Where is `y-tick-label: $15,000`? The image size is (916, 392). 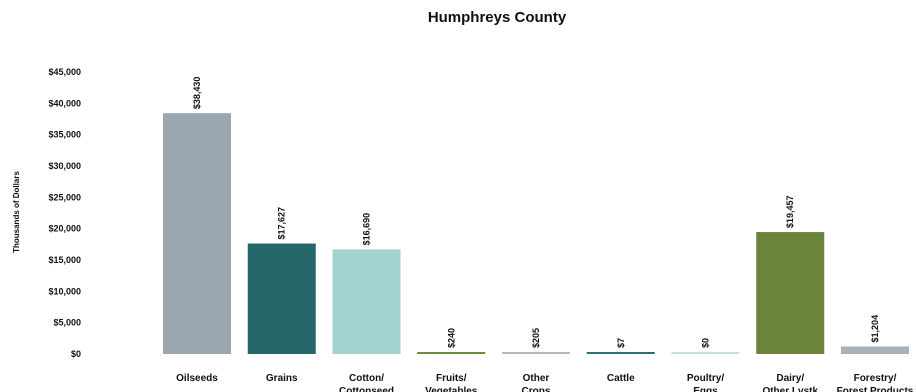 y-tick-label: $15,000 is located at coordinates (64, 260).